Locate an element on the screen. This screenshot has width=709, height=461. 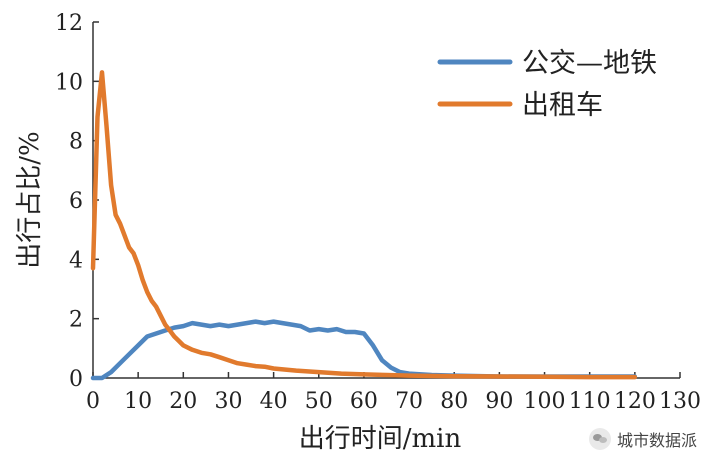
y-tick-label: 4 is located at coordinates (76, 260).